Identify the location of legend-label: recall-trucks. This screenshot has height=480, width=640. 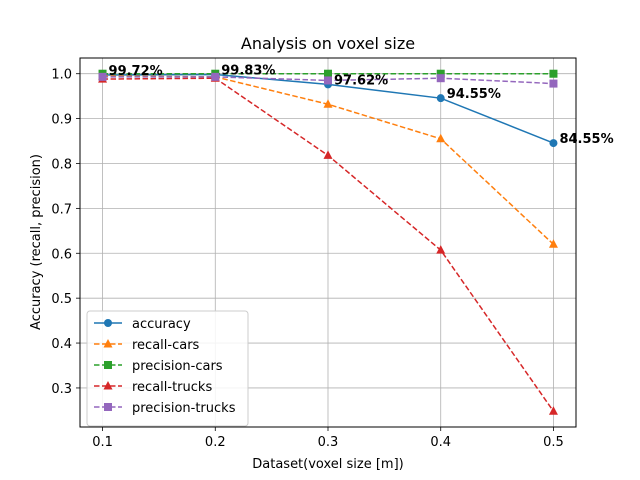
(172, 387).